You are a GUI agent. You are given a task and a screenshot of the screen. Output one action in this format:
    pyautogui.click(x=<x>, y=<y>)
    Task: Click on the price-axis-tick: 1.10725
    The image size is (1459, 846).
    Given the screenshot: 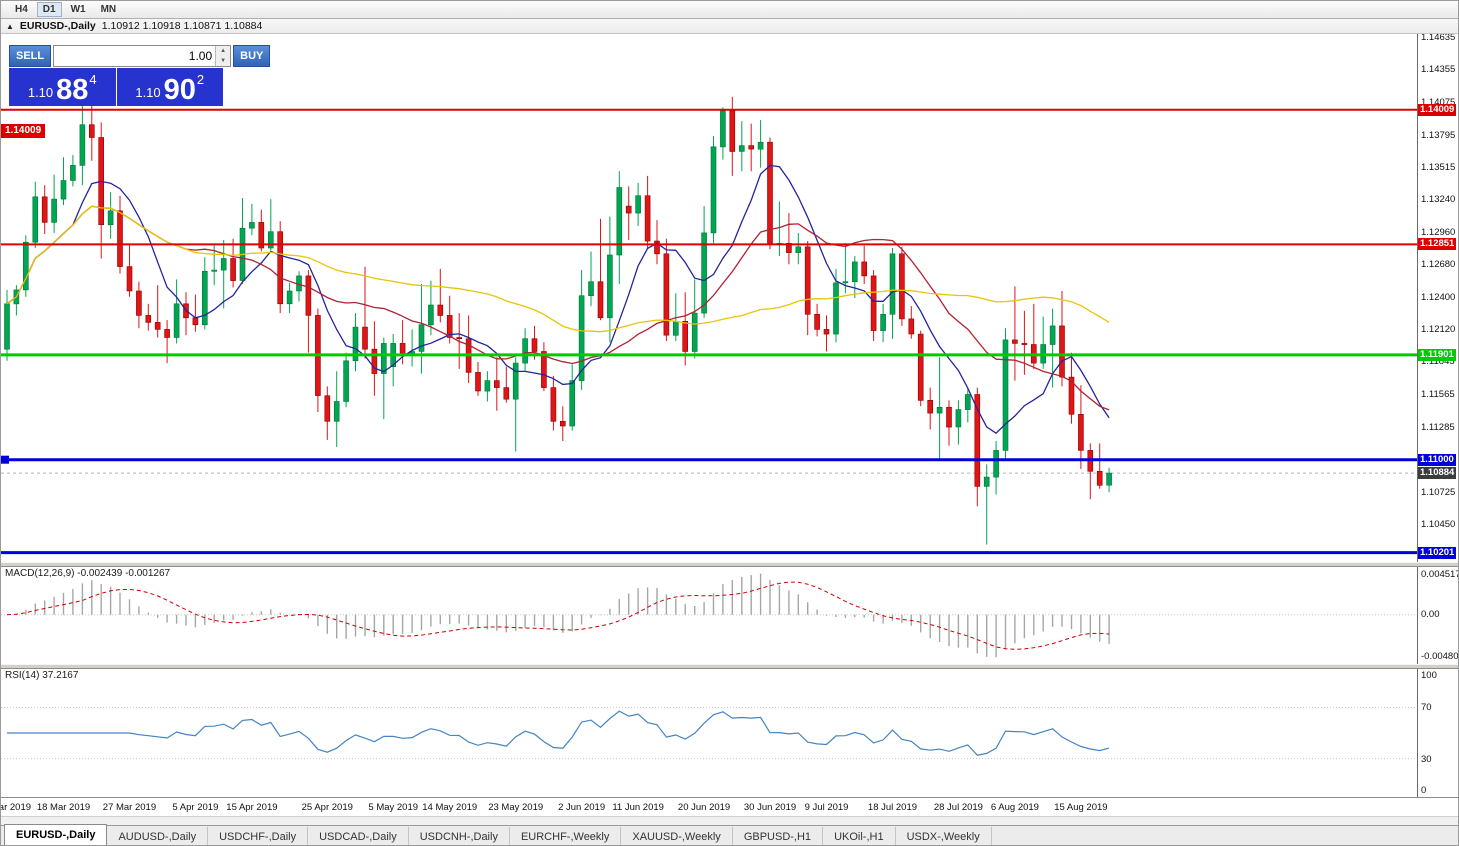 What is the action you would take?
    pyautogui.click(x=1438, y=492)
    